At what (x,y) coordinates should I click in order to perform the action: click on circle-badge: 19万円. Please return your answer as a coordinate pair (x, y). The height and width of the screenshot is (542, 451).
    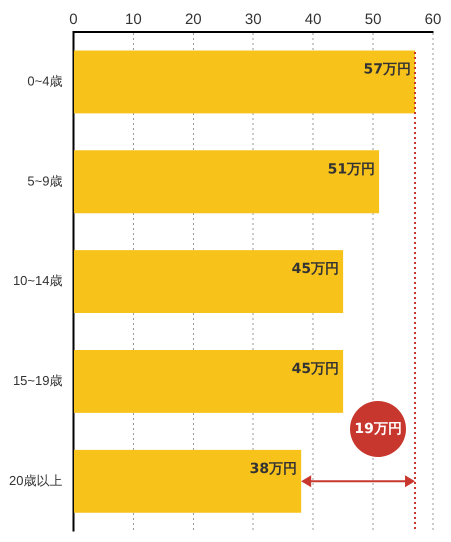
    Looking at the image, I should click on (378, 429).